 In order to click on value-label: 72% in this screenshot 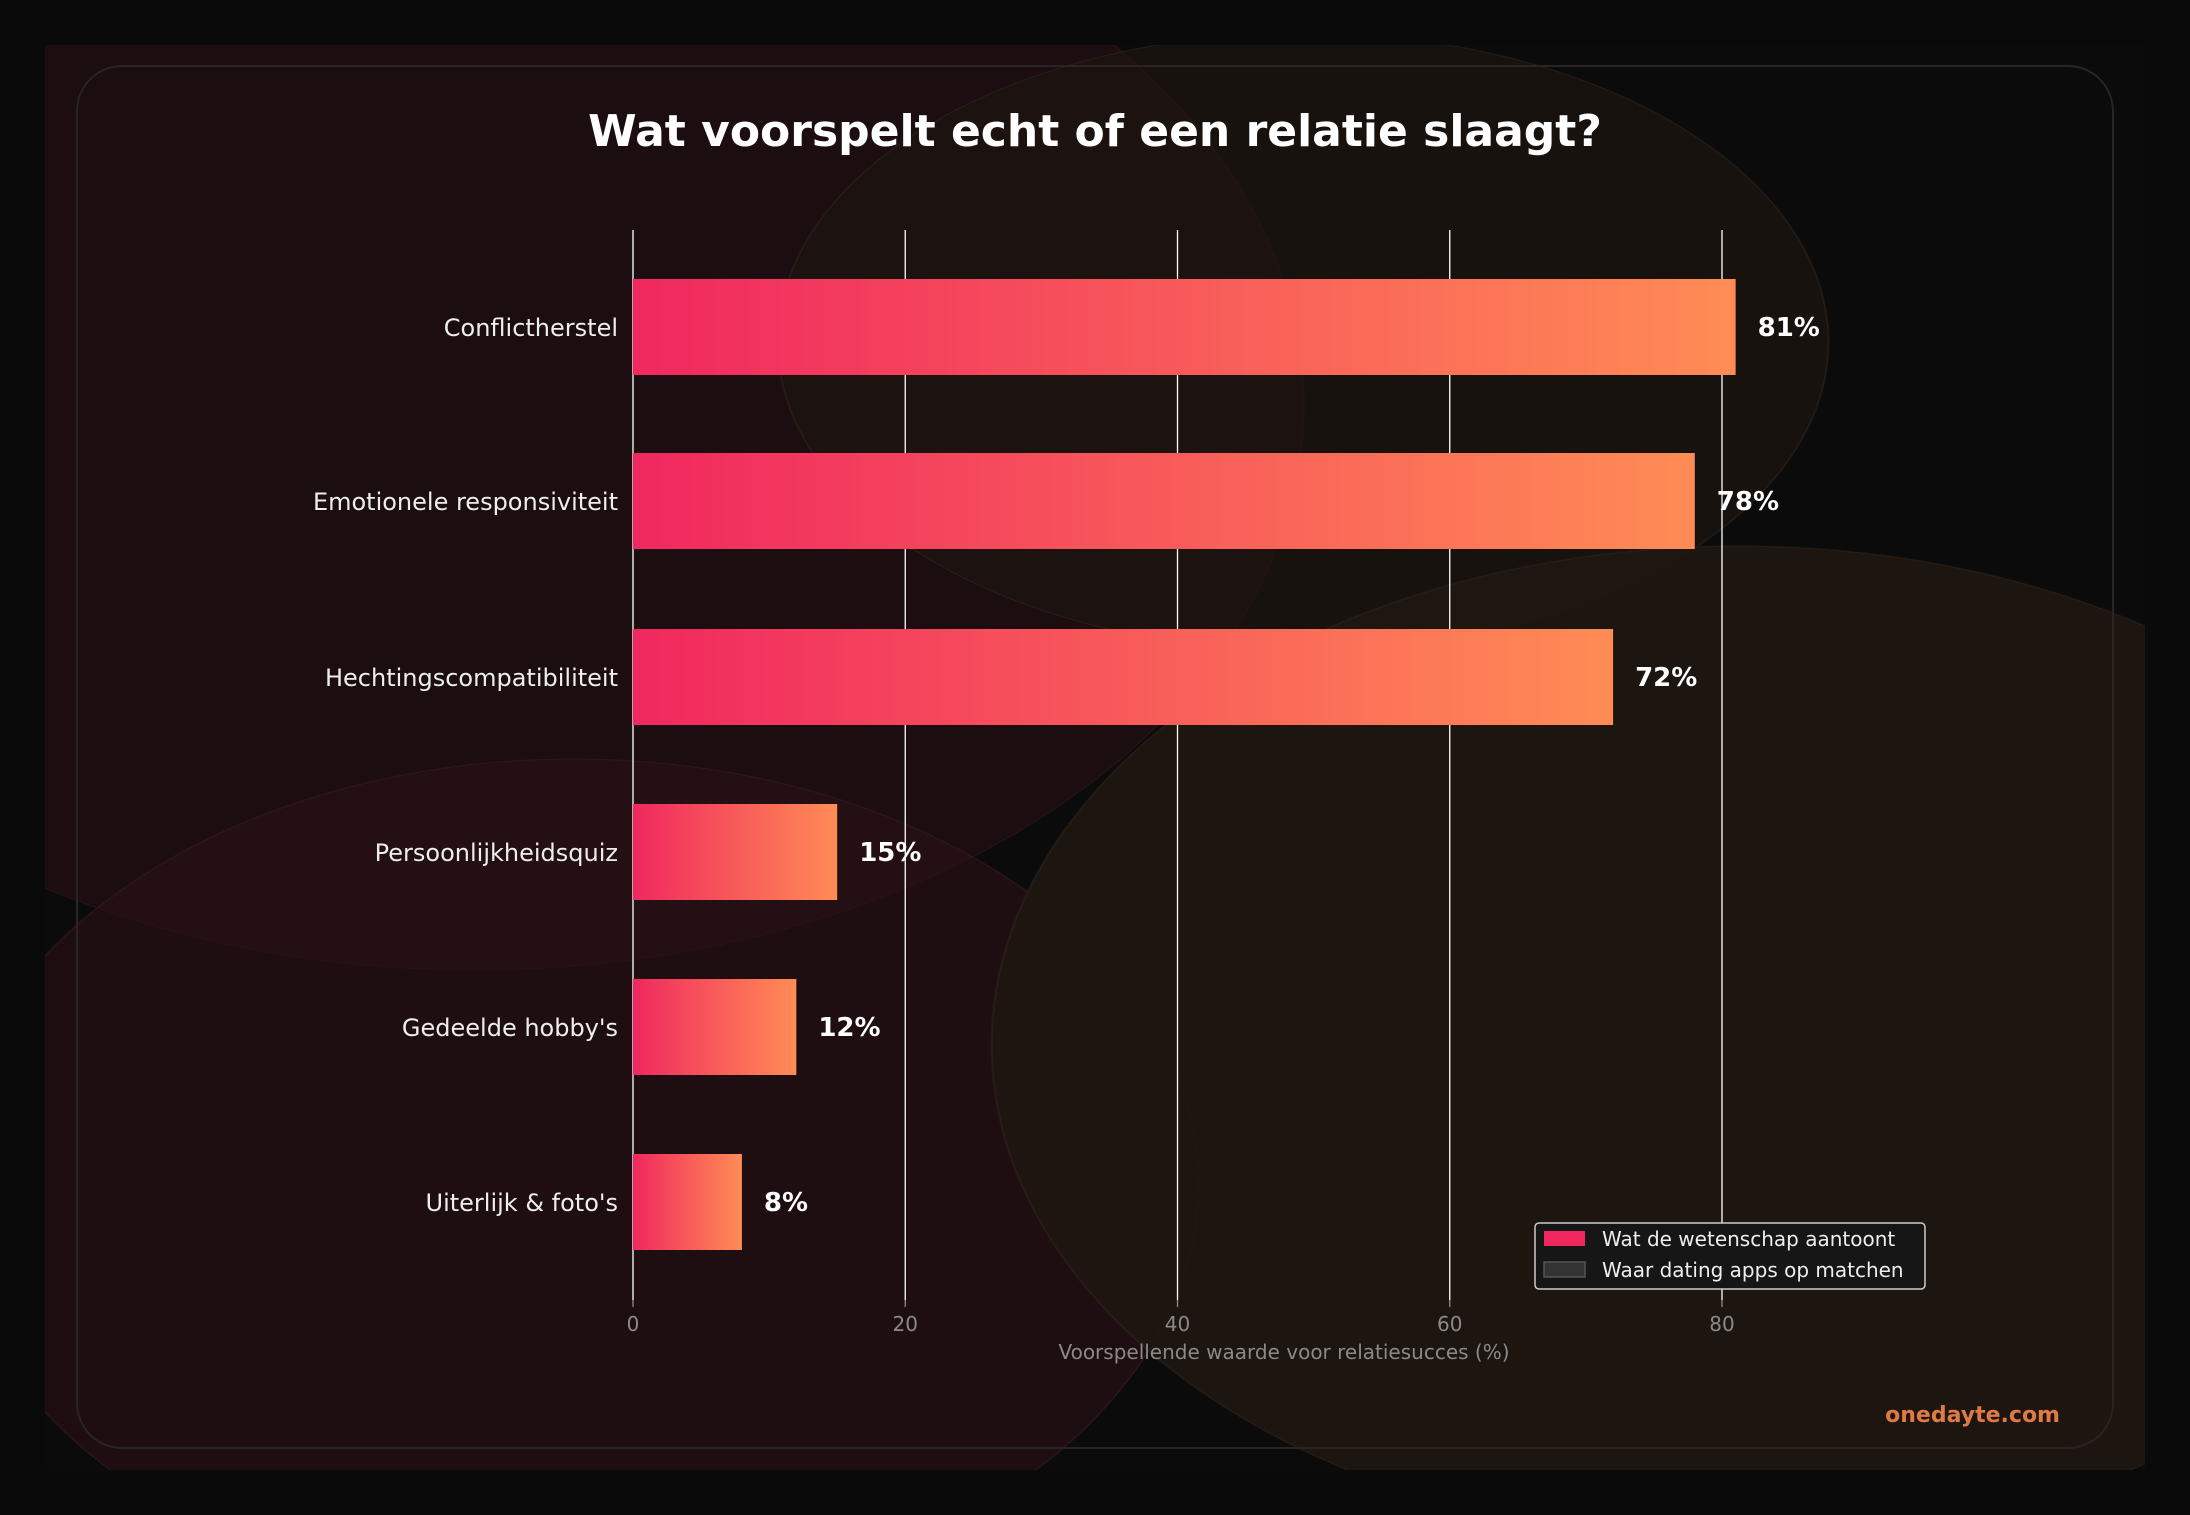, I will do `click(1666, 678)`.